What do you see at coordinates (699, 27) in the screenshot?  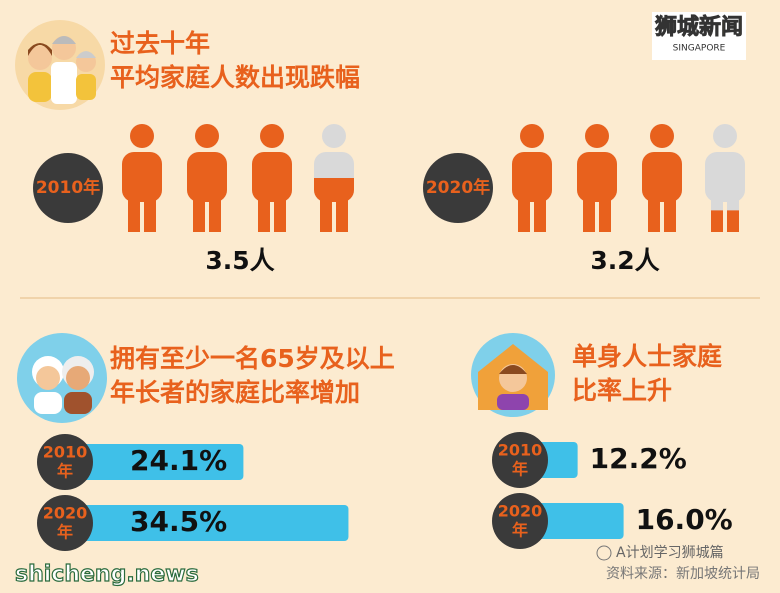 I see `logo-name: 狮城新闻` at bounding box center [699, 27].